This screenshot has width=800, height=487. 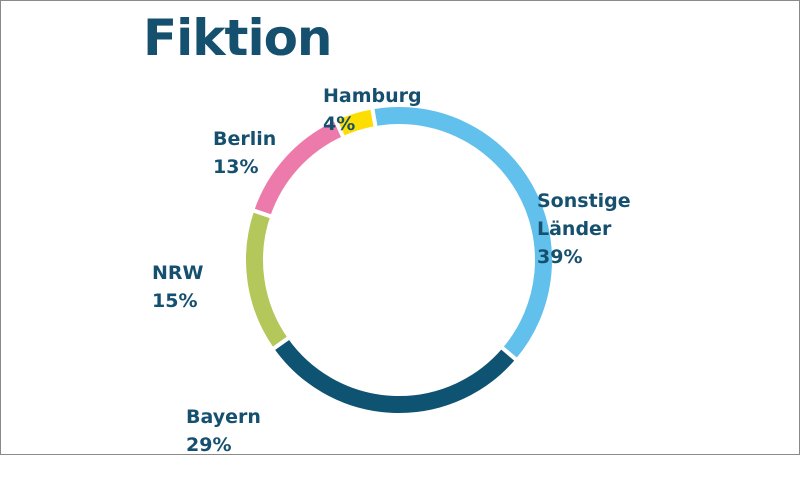 What do you see at coordinates (223, 431) in the screenshot?
I see `label-bayern: Bayern 29%` at bounding box center [223, 431].